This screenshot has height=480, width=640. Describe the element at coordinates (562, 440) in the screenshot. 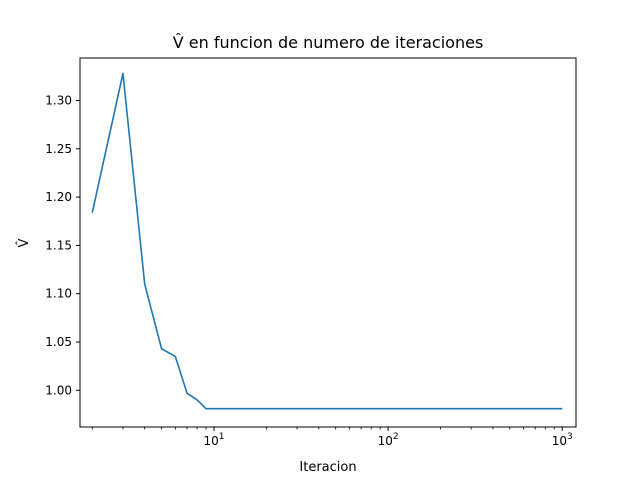

I see `x-tick-label: 10³` at that location.